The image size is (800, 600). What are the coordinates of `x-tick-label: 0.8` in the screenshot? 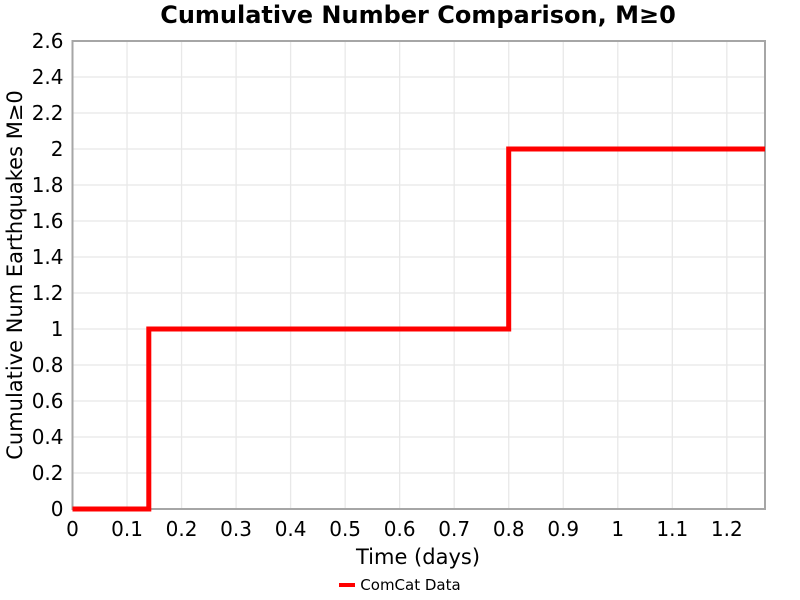 It's located at (509, 529).